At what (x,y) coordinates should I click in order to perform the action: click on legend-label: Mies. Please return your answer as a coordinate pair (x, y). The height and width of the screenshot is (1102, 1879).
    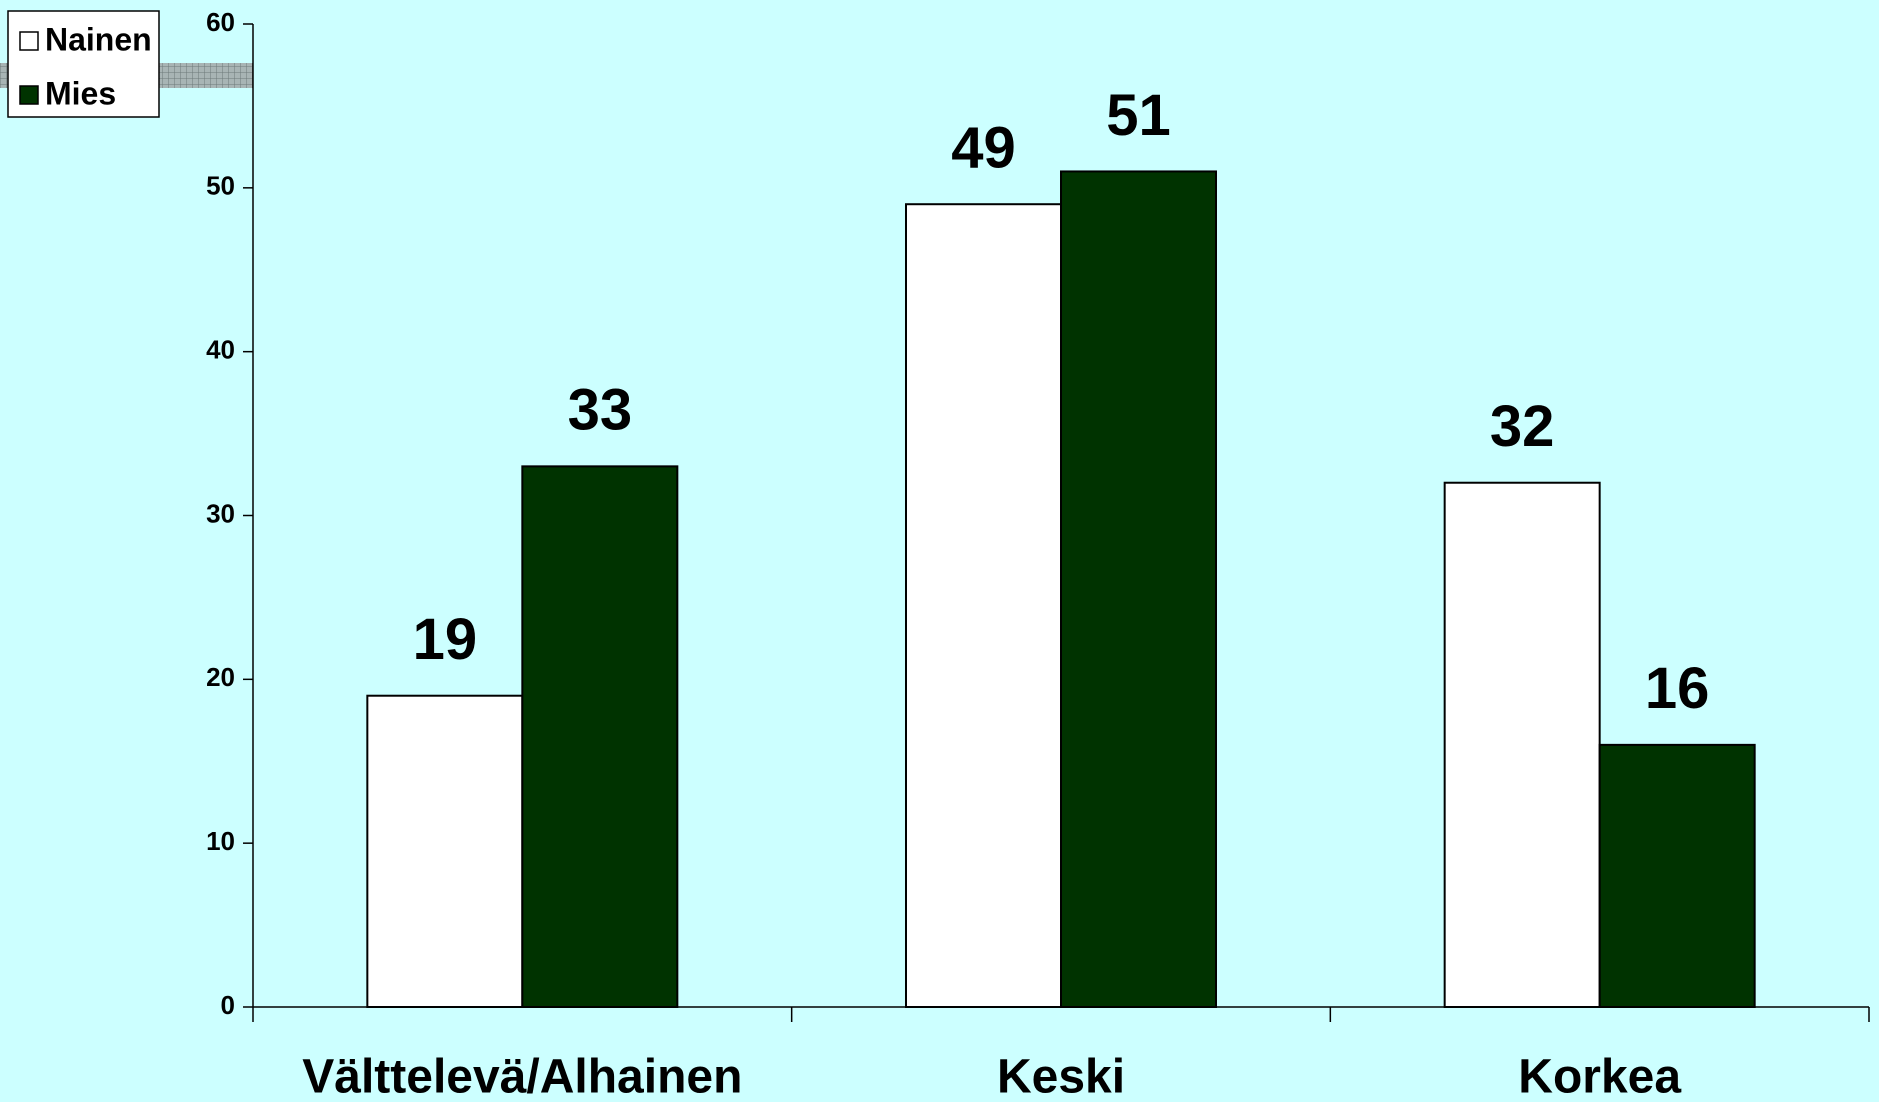
    Looking at the image, I should click on (80, 93).